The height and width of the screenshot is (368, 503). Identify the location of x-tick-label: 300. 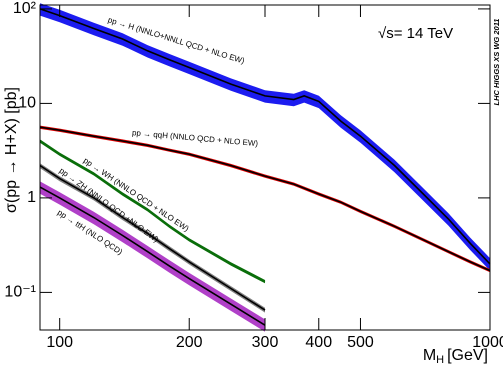
(265, 342).